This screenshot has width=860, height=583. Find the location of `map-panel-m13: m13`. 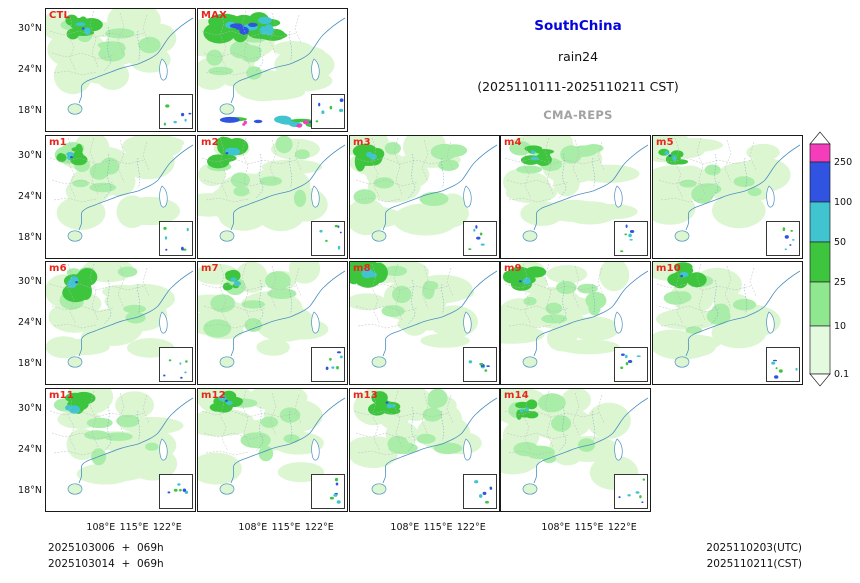

map-panel-m13: m13 is located at coordinates (424, 450).